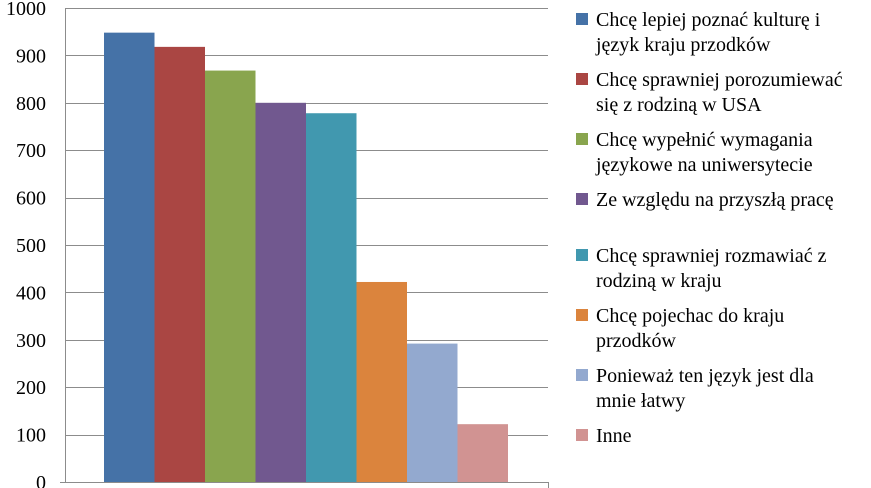 The width and height of the screenshot is (871, 488). I want to click on y-tick-label: 900, so click(31, 56).